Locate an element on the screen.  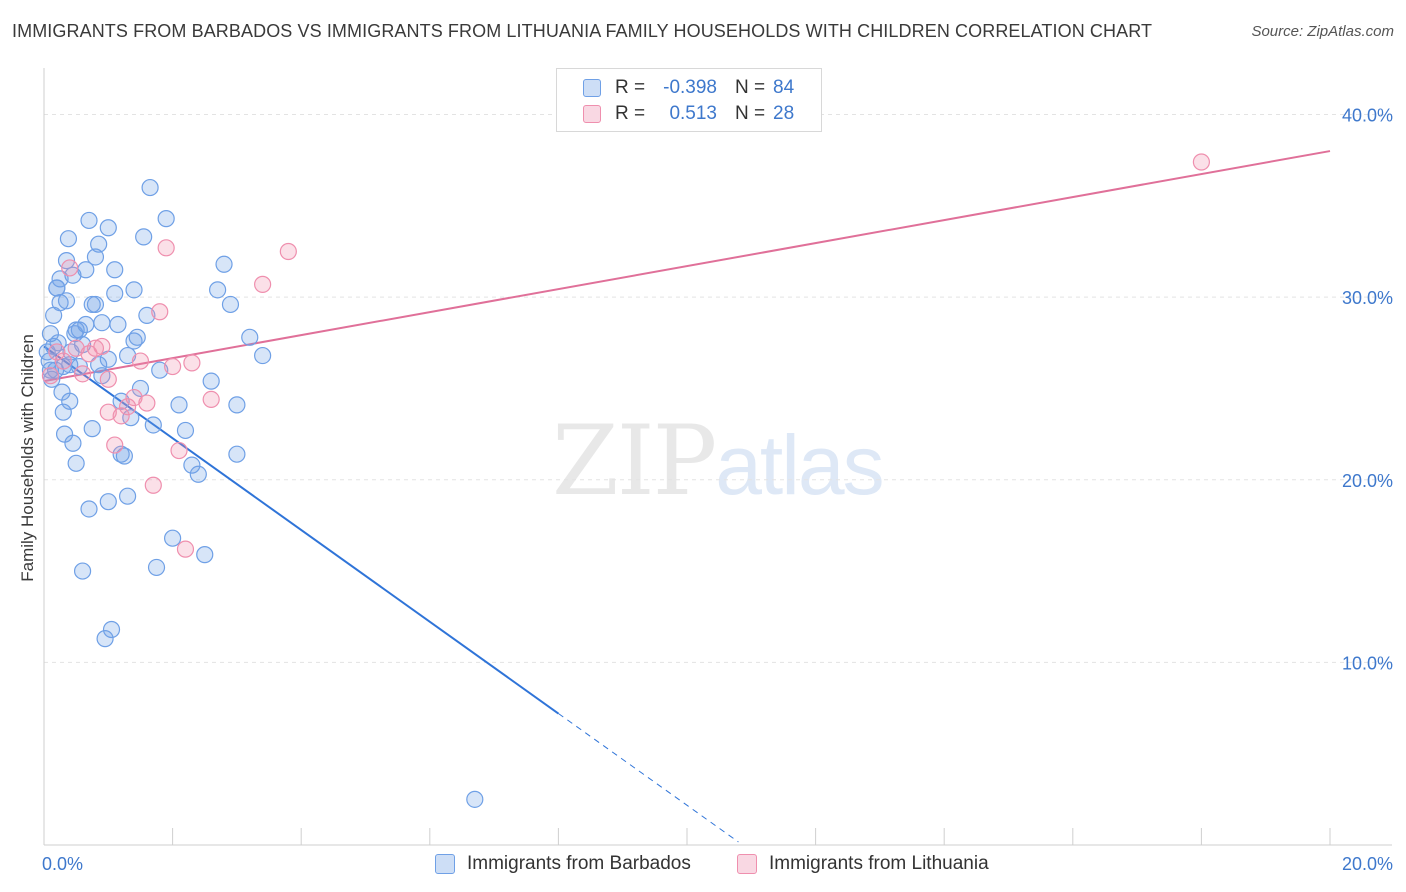
watermark-atlas: atlas is located at coordinates (799, 465).